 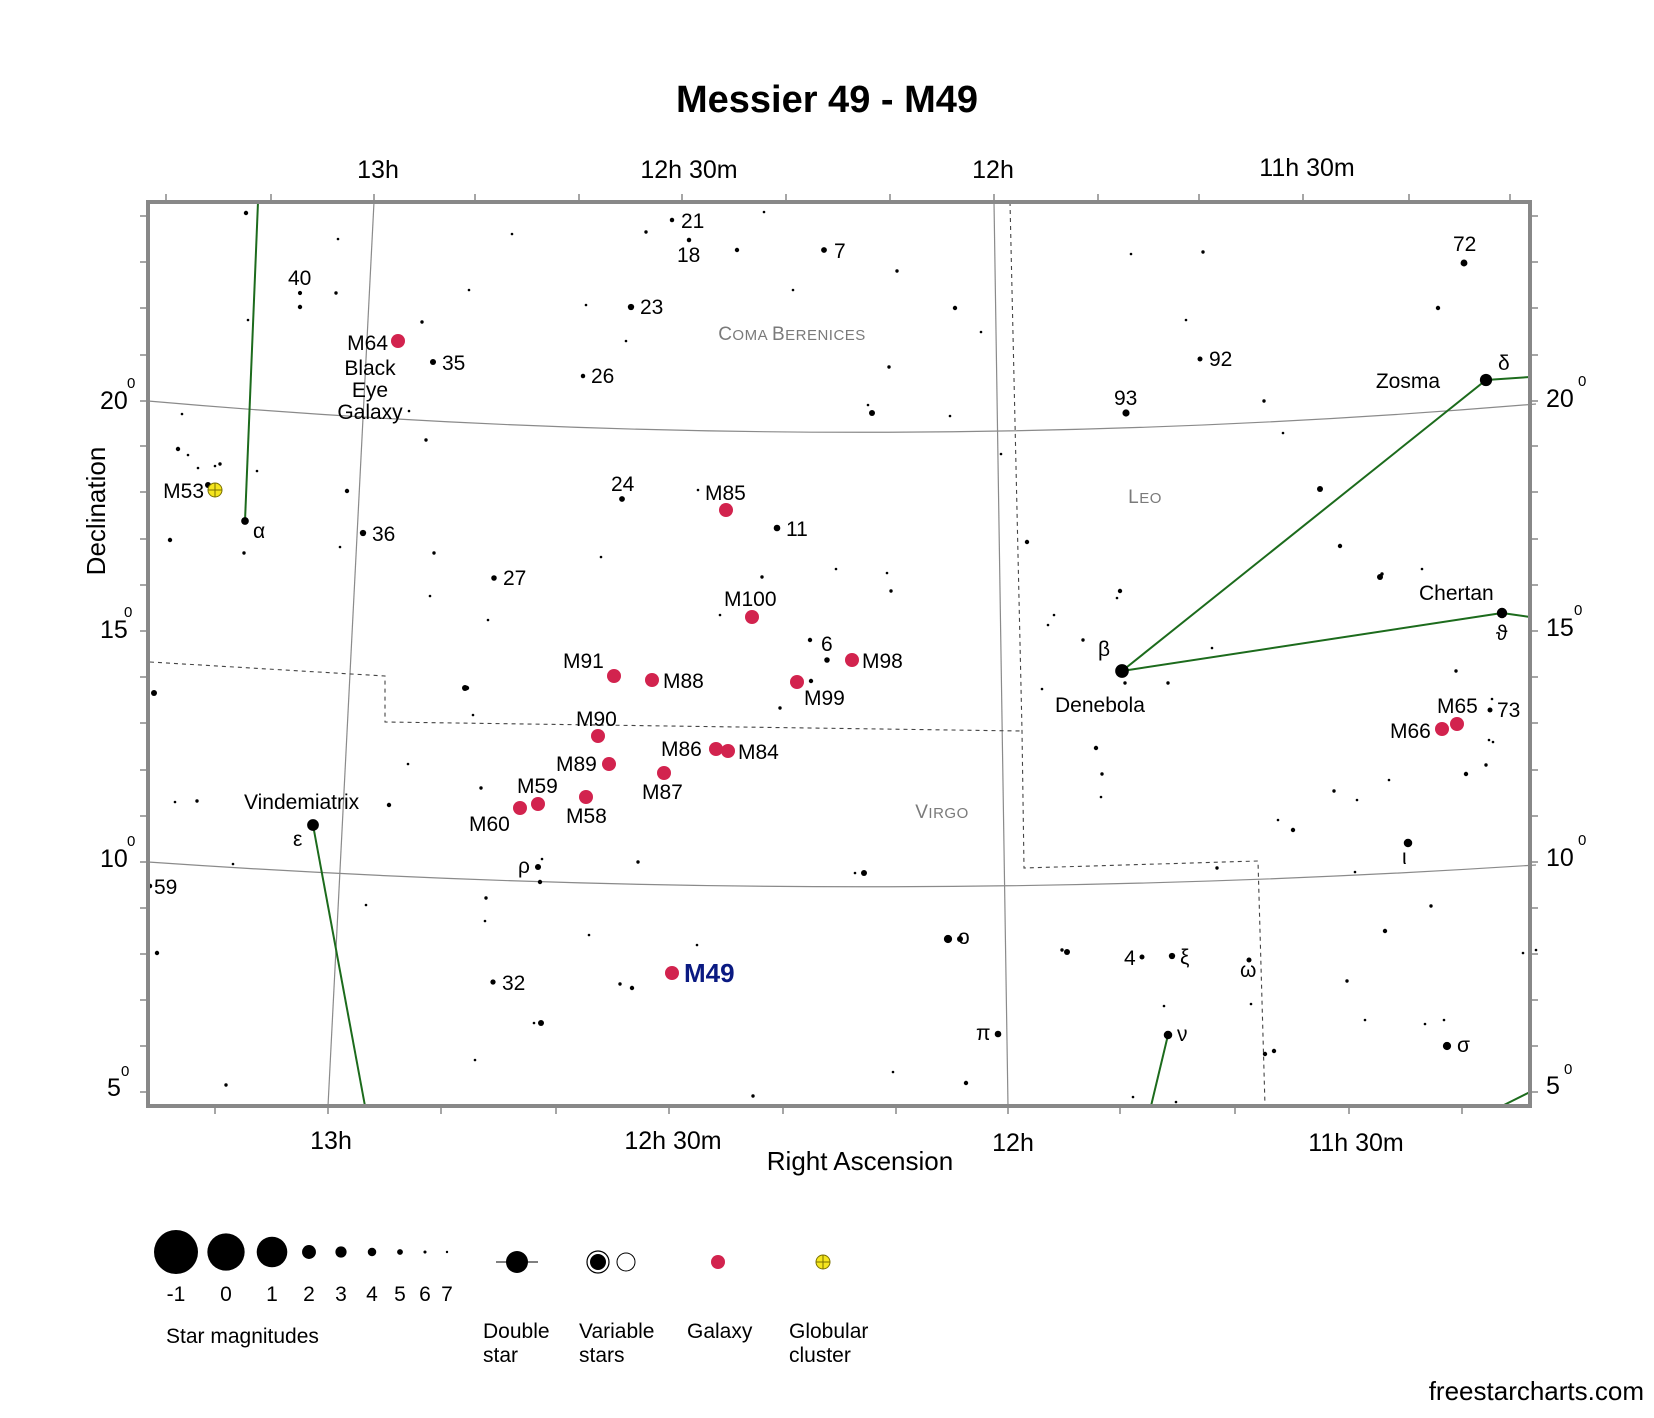 I want to click on star-label: 32, so click(x=513, y=983).